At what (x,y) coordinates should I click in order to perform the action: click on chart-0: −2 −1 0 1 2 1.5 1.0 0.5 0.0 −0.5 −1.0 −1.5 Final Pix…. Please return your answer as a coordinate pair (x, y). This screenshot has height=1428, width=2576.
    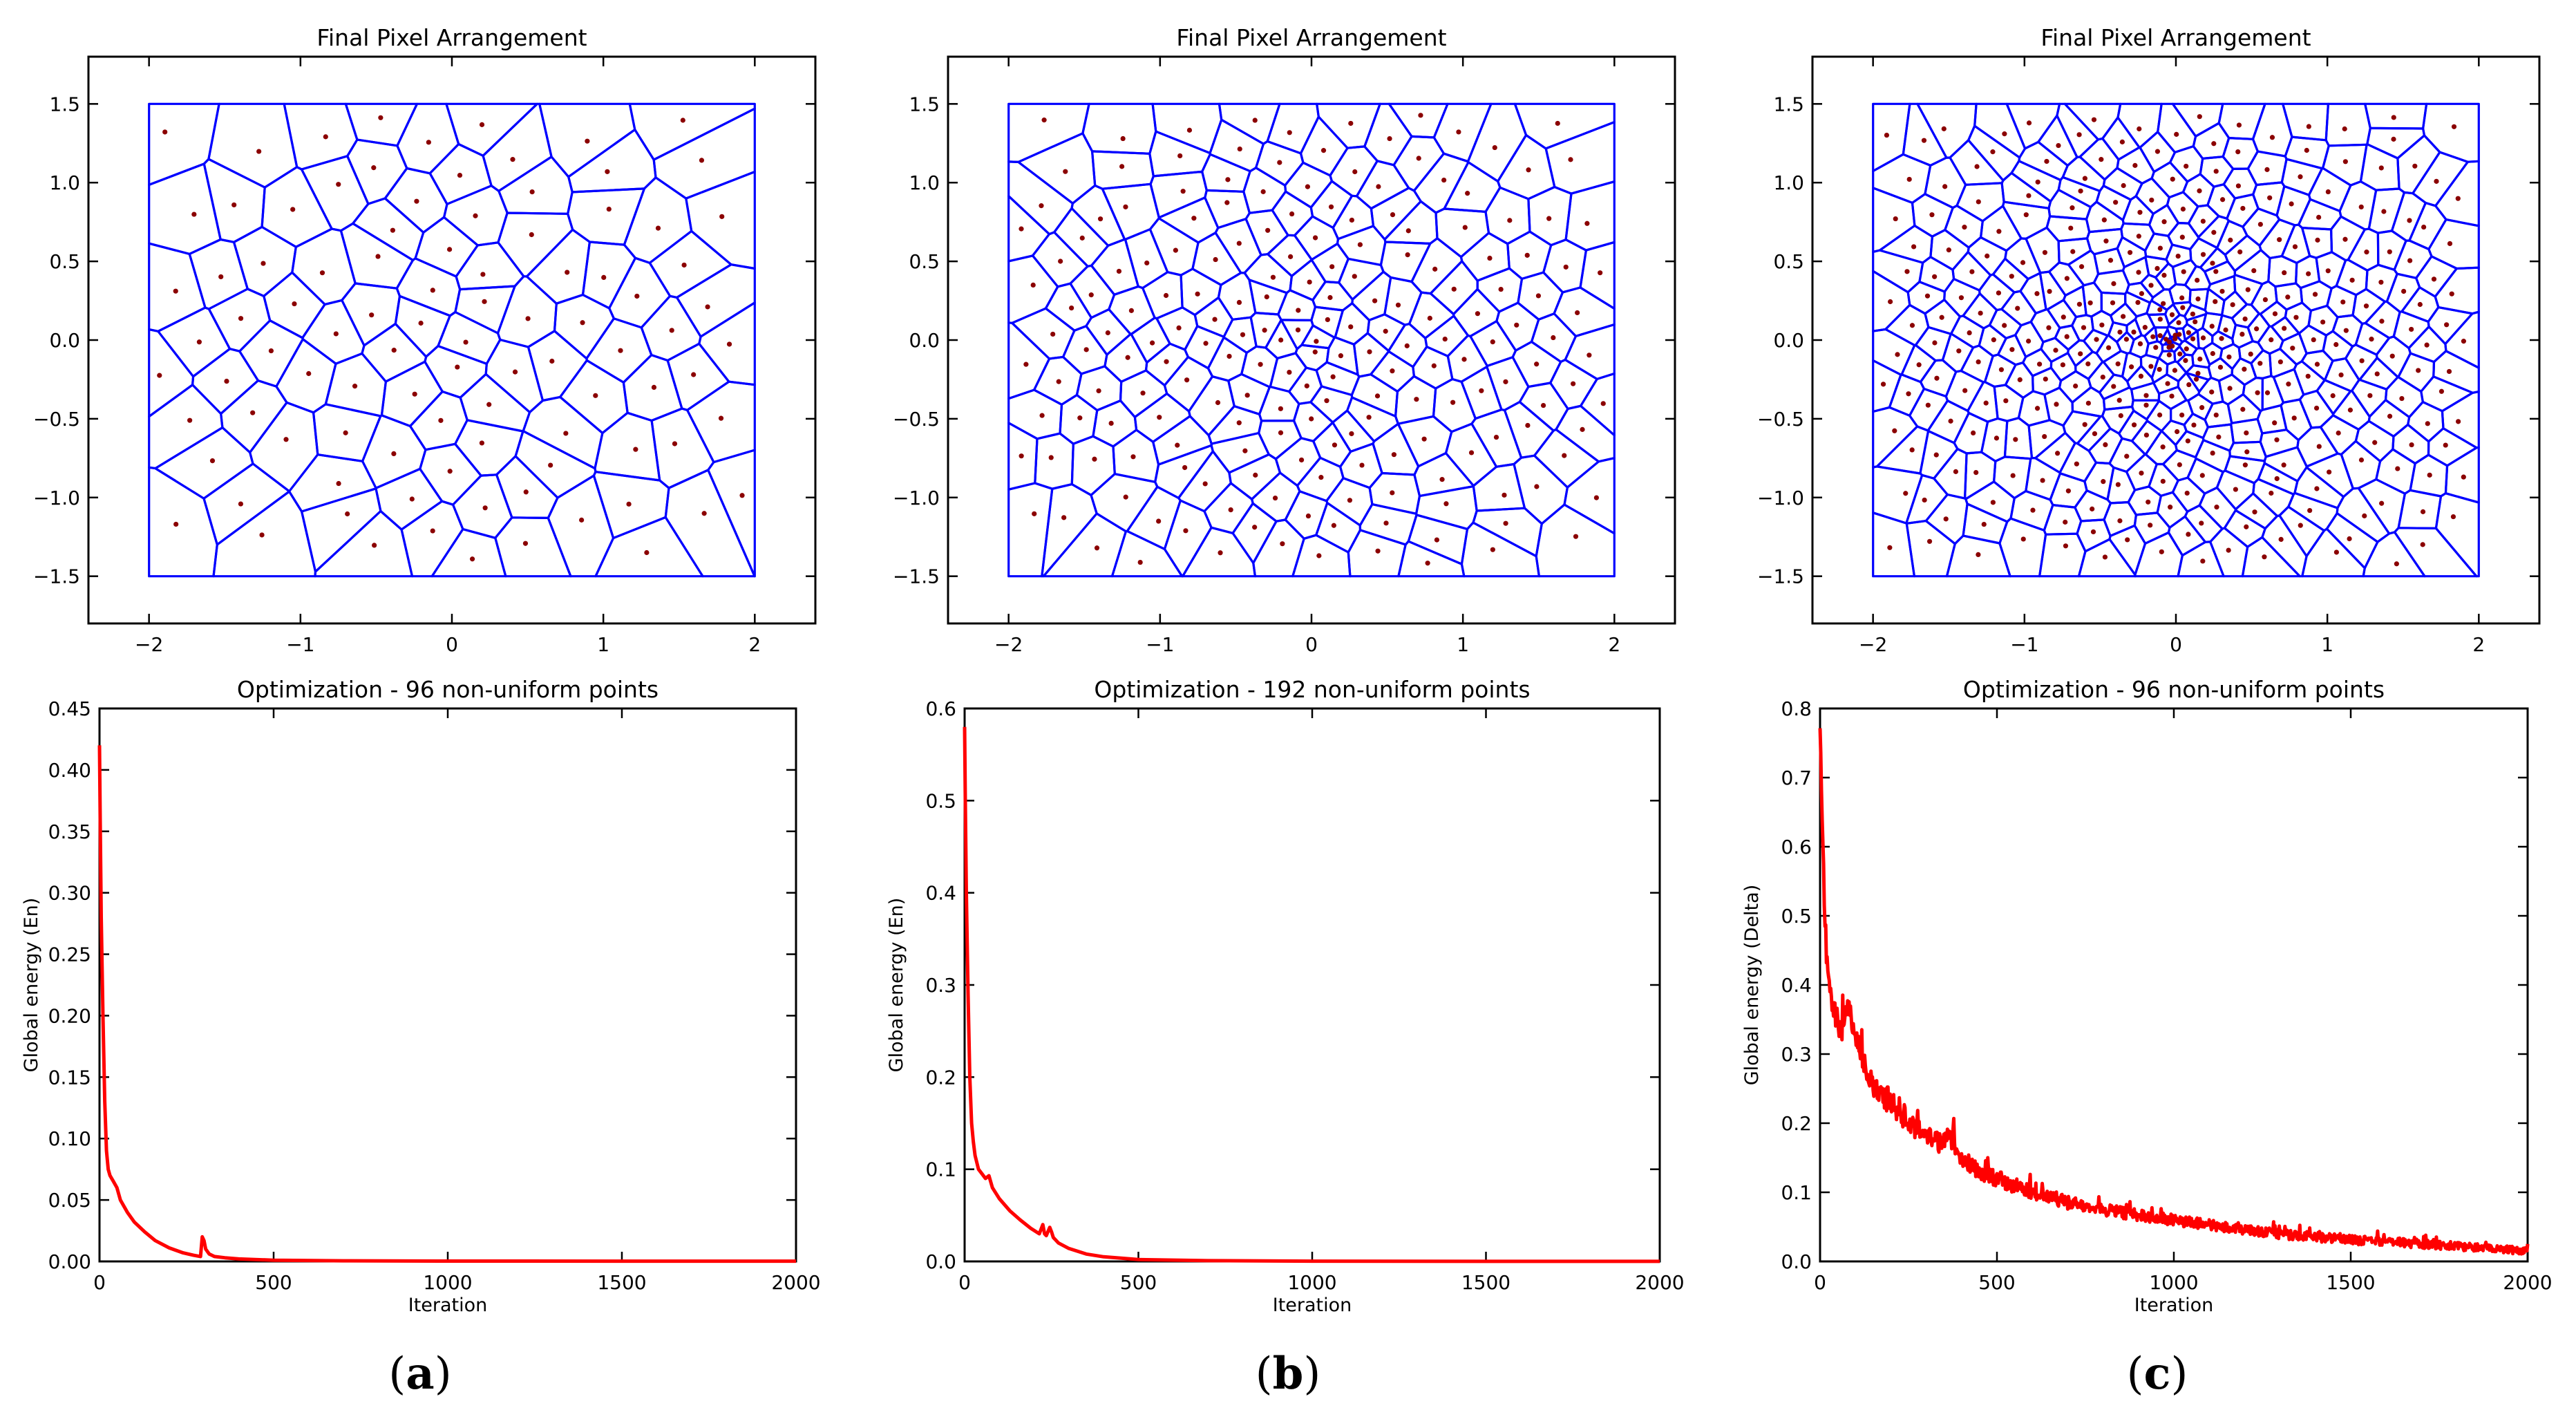
    Looking at the image, I should click on (425, 340).